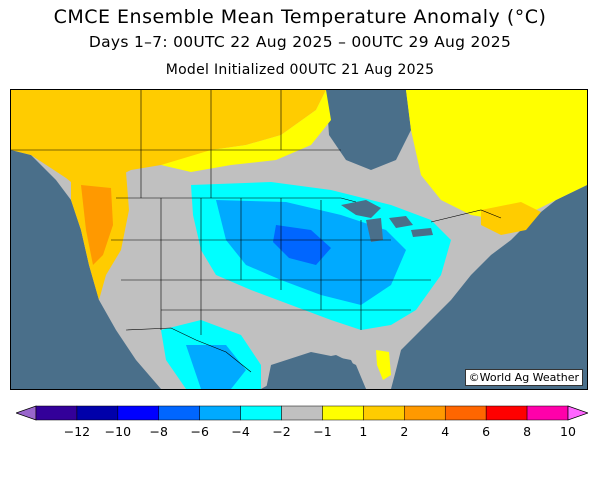 This screenshot has height=486, width=600. What do you see at coordinates (97, 225) in the screenshot?
I see `hot-pacific-nw` at bounding box center [97, 225].